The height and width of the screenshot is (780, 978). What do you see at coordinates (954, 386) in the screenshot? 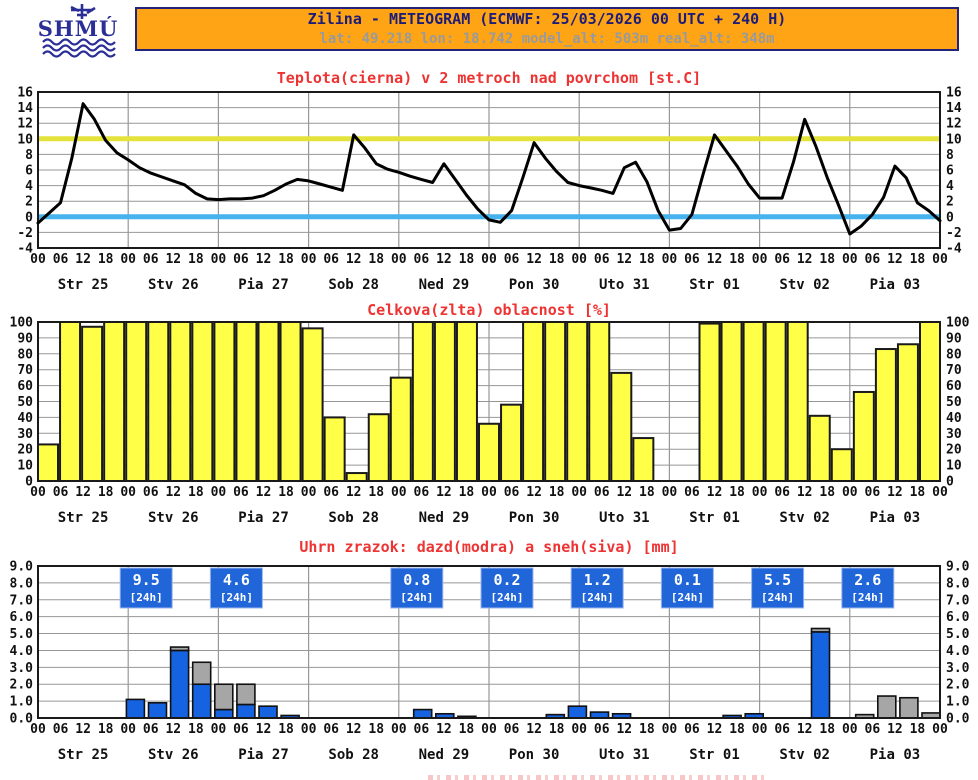
I see `y-tick-label: 60` at bounding box center [954, 386].